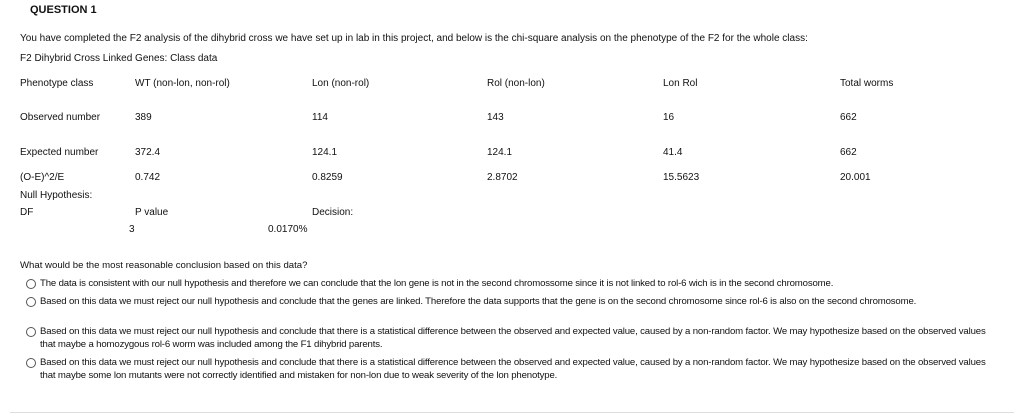 This screenshot has height=415, width=1024. I want to click on column-header: Total worms, so click(867, 83).